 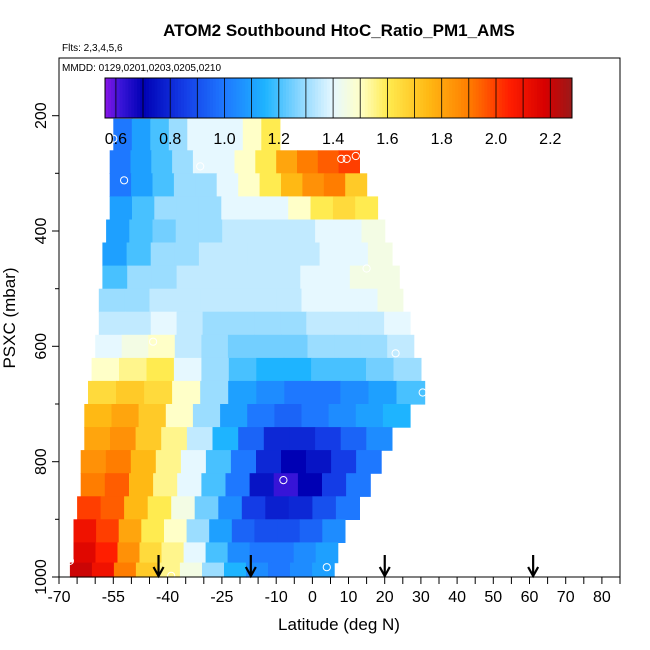 I want to click on x-axis: -70 -55 -40 -25 -10 0 10 20 30 40 50 60 70 80, so click(x=334, y=591).